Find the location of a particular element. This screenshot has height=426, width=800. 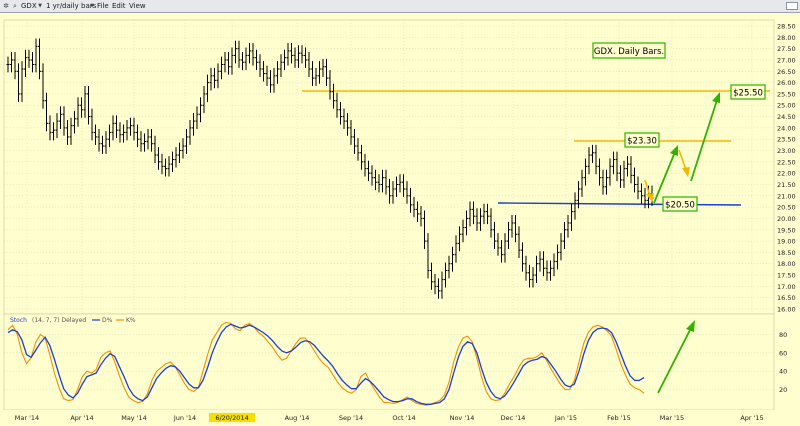

price-tick-label: 20.00 is located at coordinates (786, 219).